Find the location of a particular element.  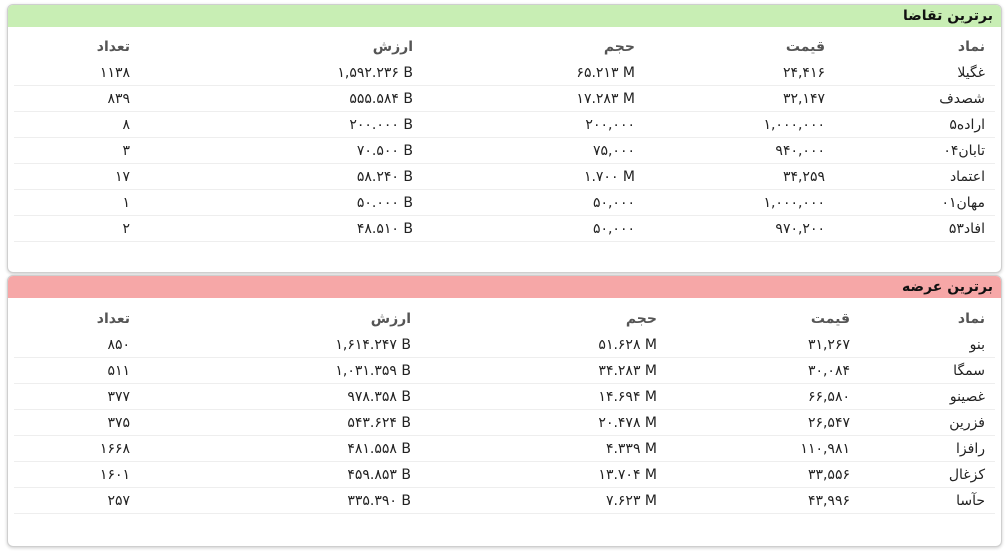

symbol-cell: مهان۰۱ is located at coordinates (963, 203).